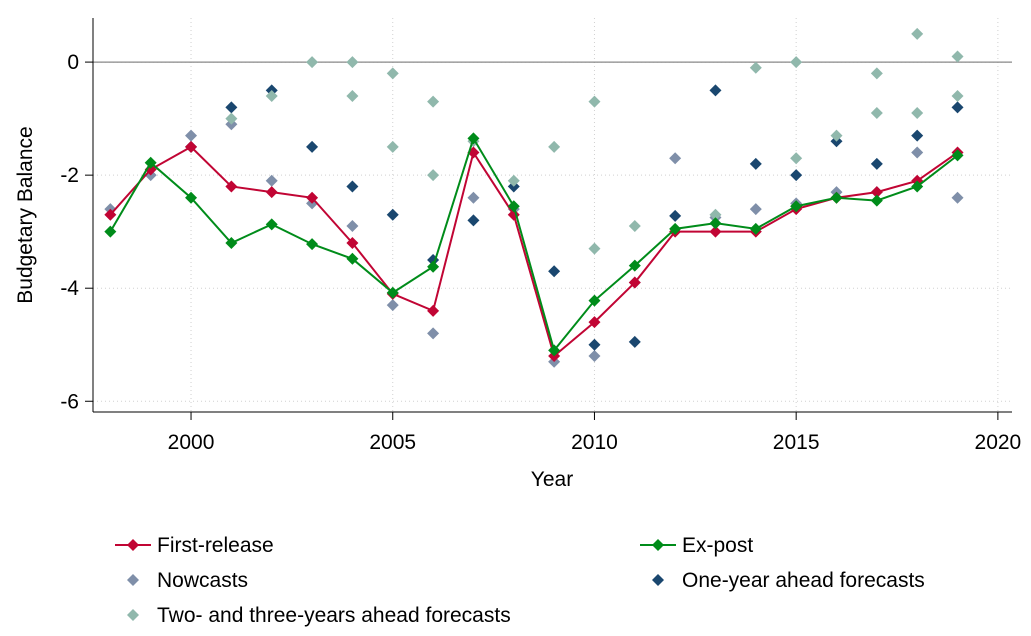 The image size is (1031, 636). What do you see at coordinates (73, 62) in the screenshot?
I see `y-tick-label: 0` at bounding box center [73, 62].